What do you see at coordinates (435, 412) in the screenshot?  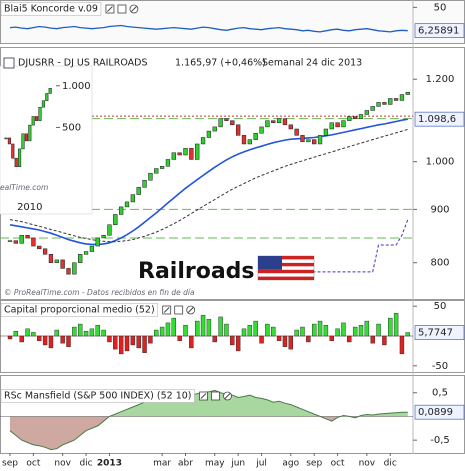 I see `last-value-label: 0,0899` at bounding box center [435, 412].